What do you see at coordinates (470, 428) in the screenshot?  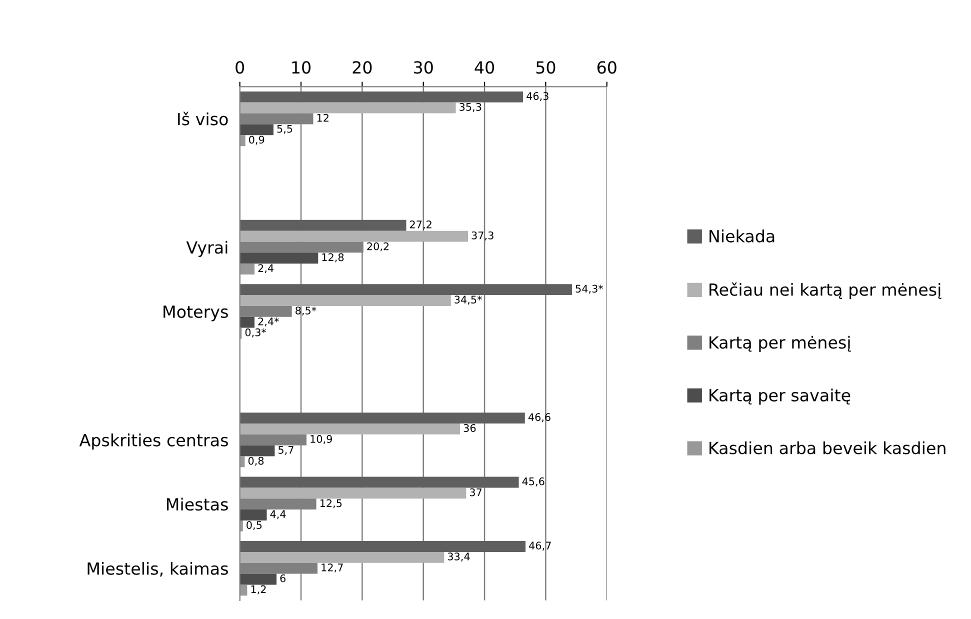 I see `data-label: 36` at bounding box center [470, 428].